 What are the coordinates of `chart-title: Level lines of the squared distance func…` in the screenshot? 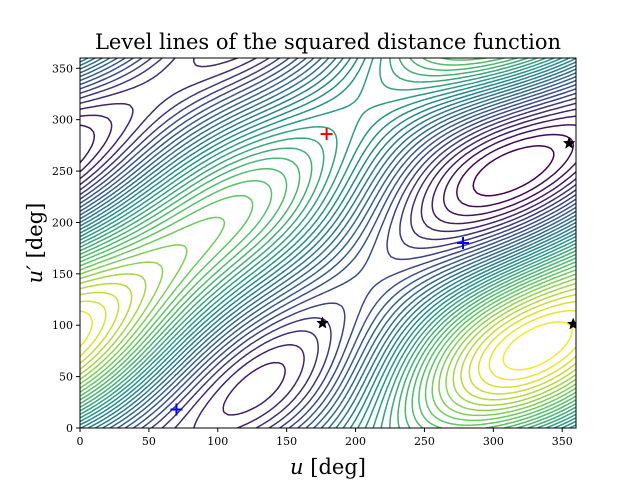 It's located at (328, 42).